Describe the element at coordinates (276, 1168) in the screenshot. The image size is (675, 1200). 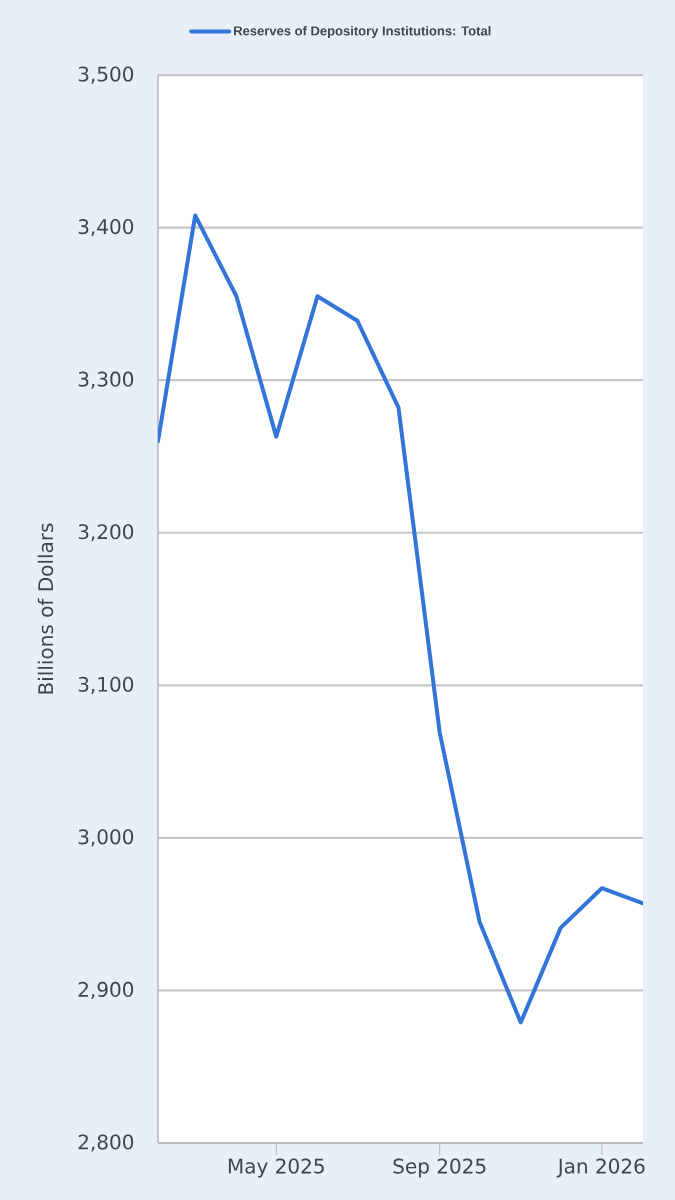
I see `x-tick-label: May 2025` at that location.